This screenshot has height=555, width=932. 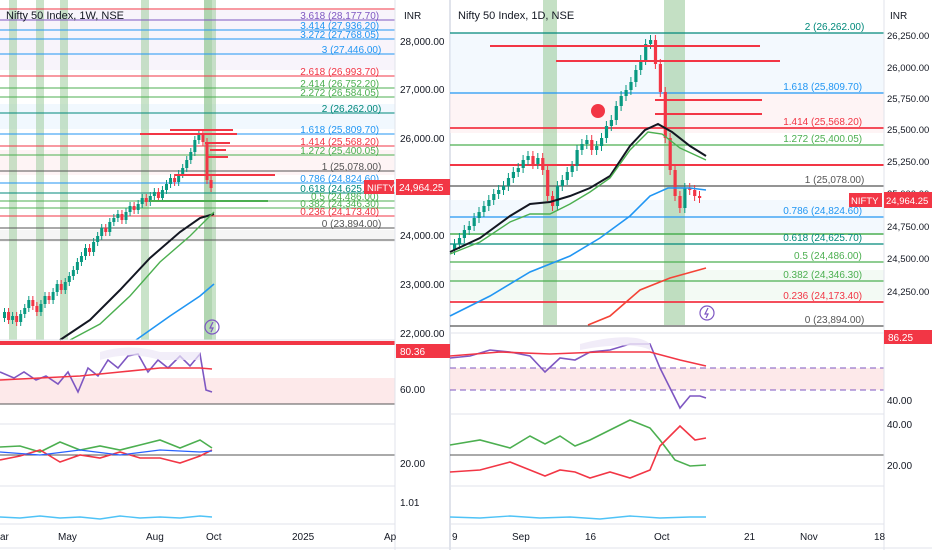 I want to click on fib-label: 0.786 (24,824.60), so click(x=339, y=179).